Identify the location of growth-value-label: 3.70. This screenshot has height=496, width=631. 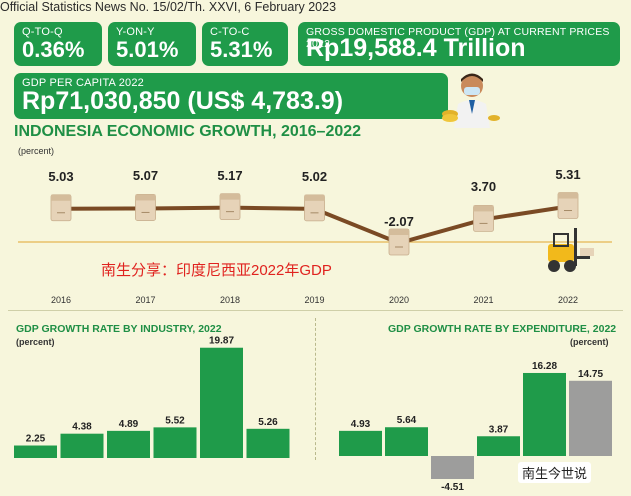
(483, 187).